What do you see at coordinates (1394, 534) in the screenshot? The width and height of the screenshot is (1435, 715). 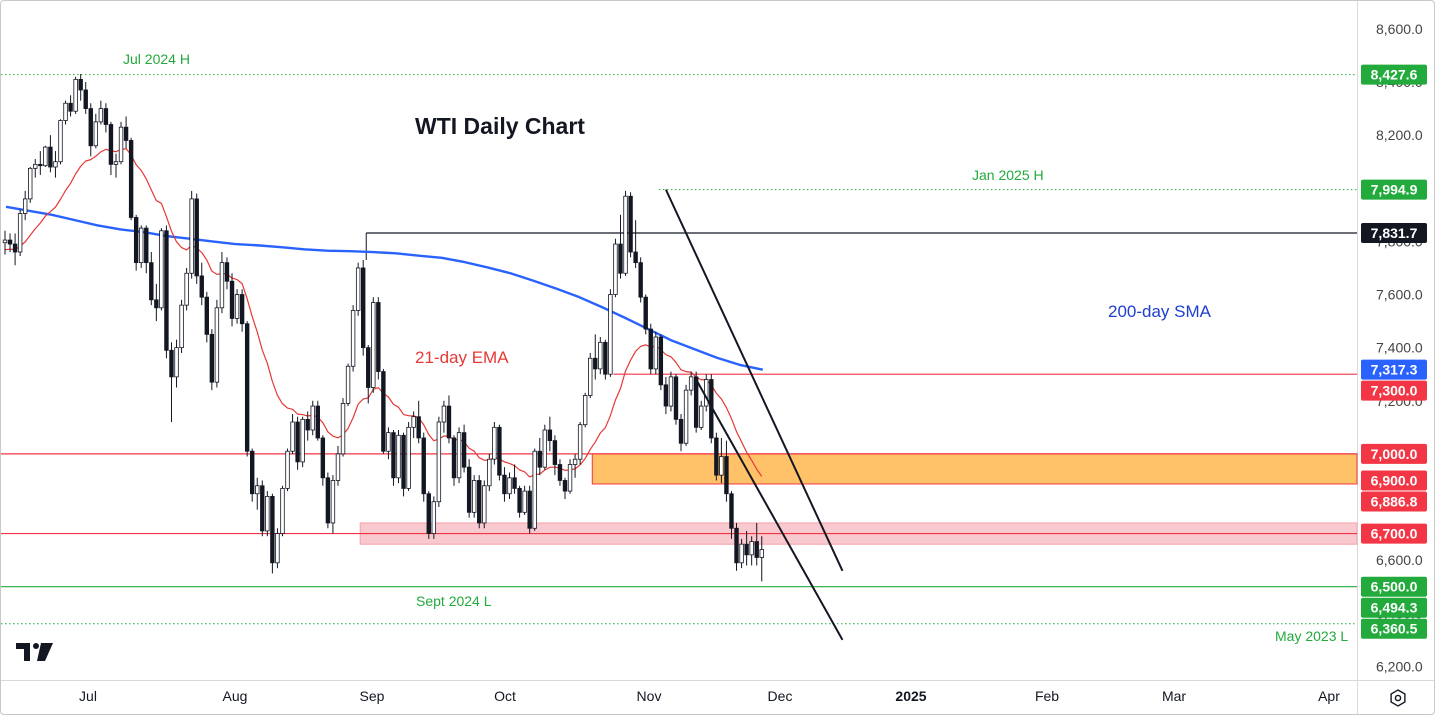 I see `price-tag-text-6-700-0: 6,700.0` at bounding box center [1394, 534].